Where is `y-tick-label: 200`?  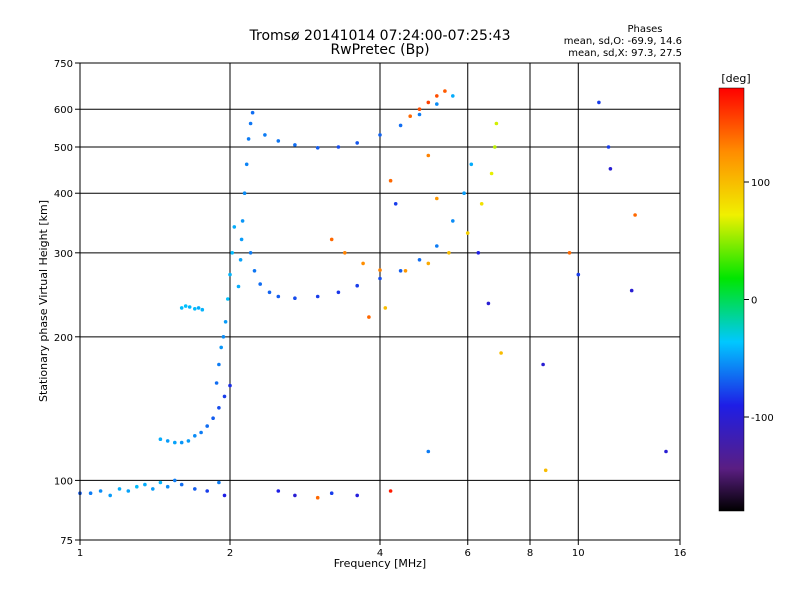 y-tick-label: 200 is located at coordinates (63, 338).